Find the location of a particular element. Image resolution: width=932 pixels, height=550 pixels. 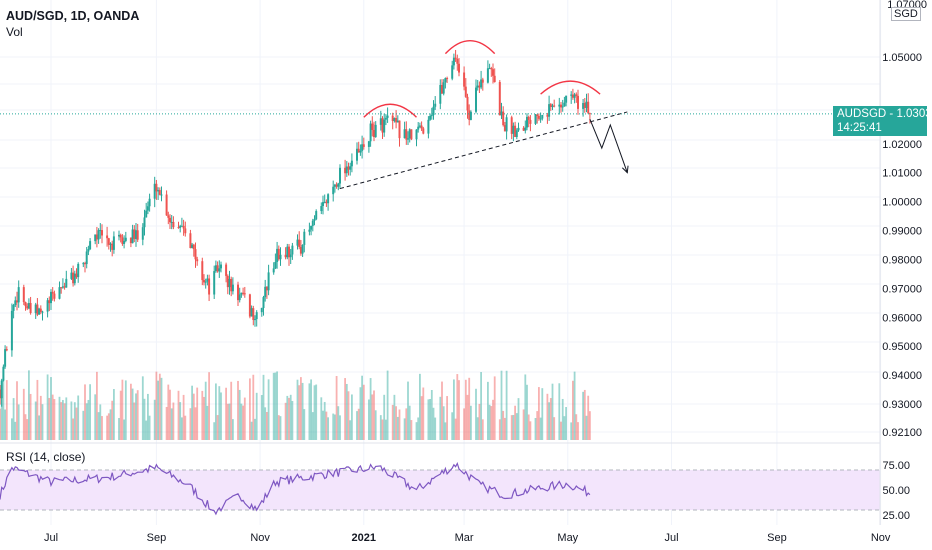

rsi-axis-label: 75.00 is located at coordinates (896, 466).